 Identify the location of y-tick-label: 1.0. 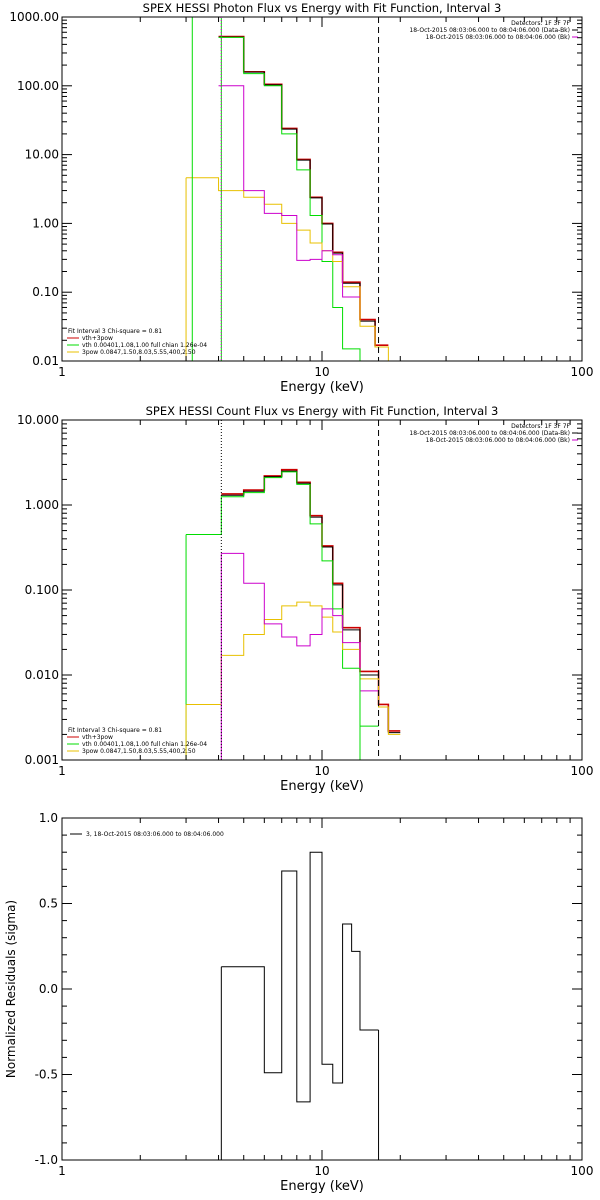
(48, 818).